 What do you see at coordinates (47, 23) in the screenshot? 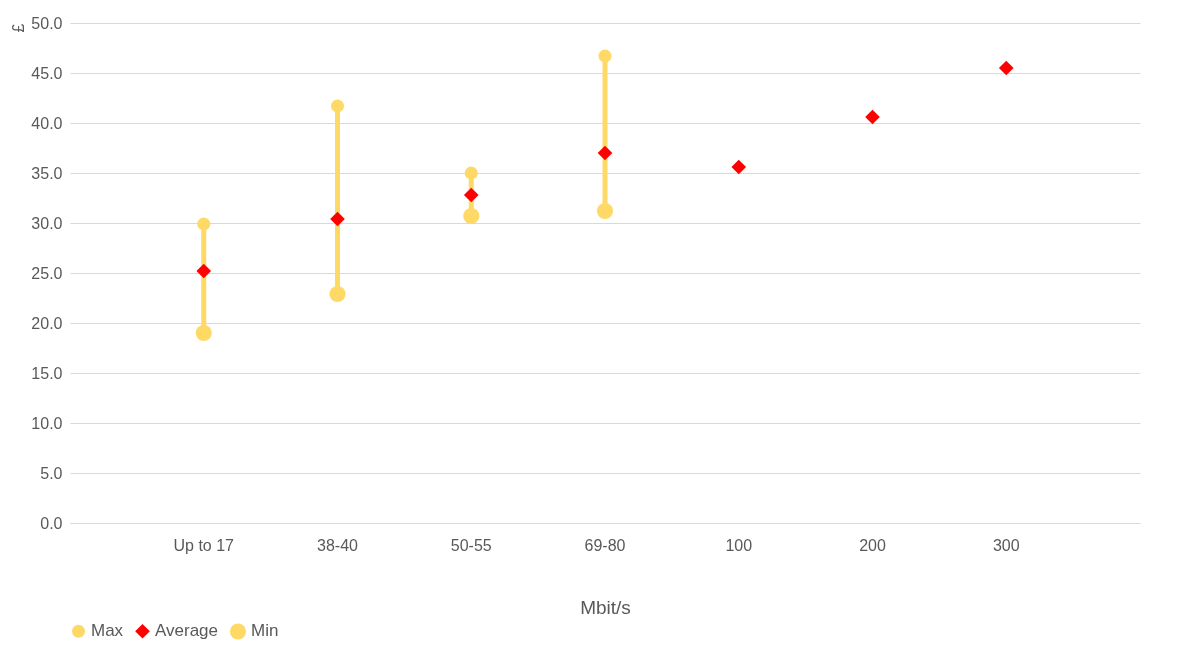
I see `y-tick-label: 50.0` at bounding box center [47, 23].